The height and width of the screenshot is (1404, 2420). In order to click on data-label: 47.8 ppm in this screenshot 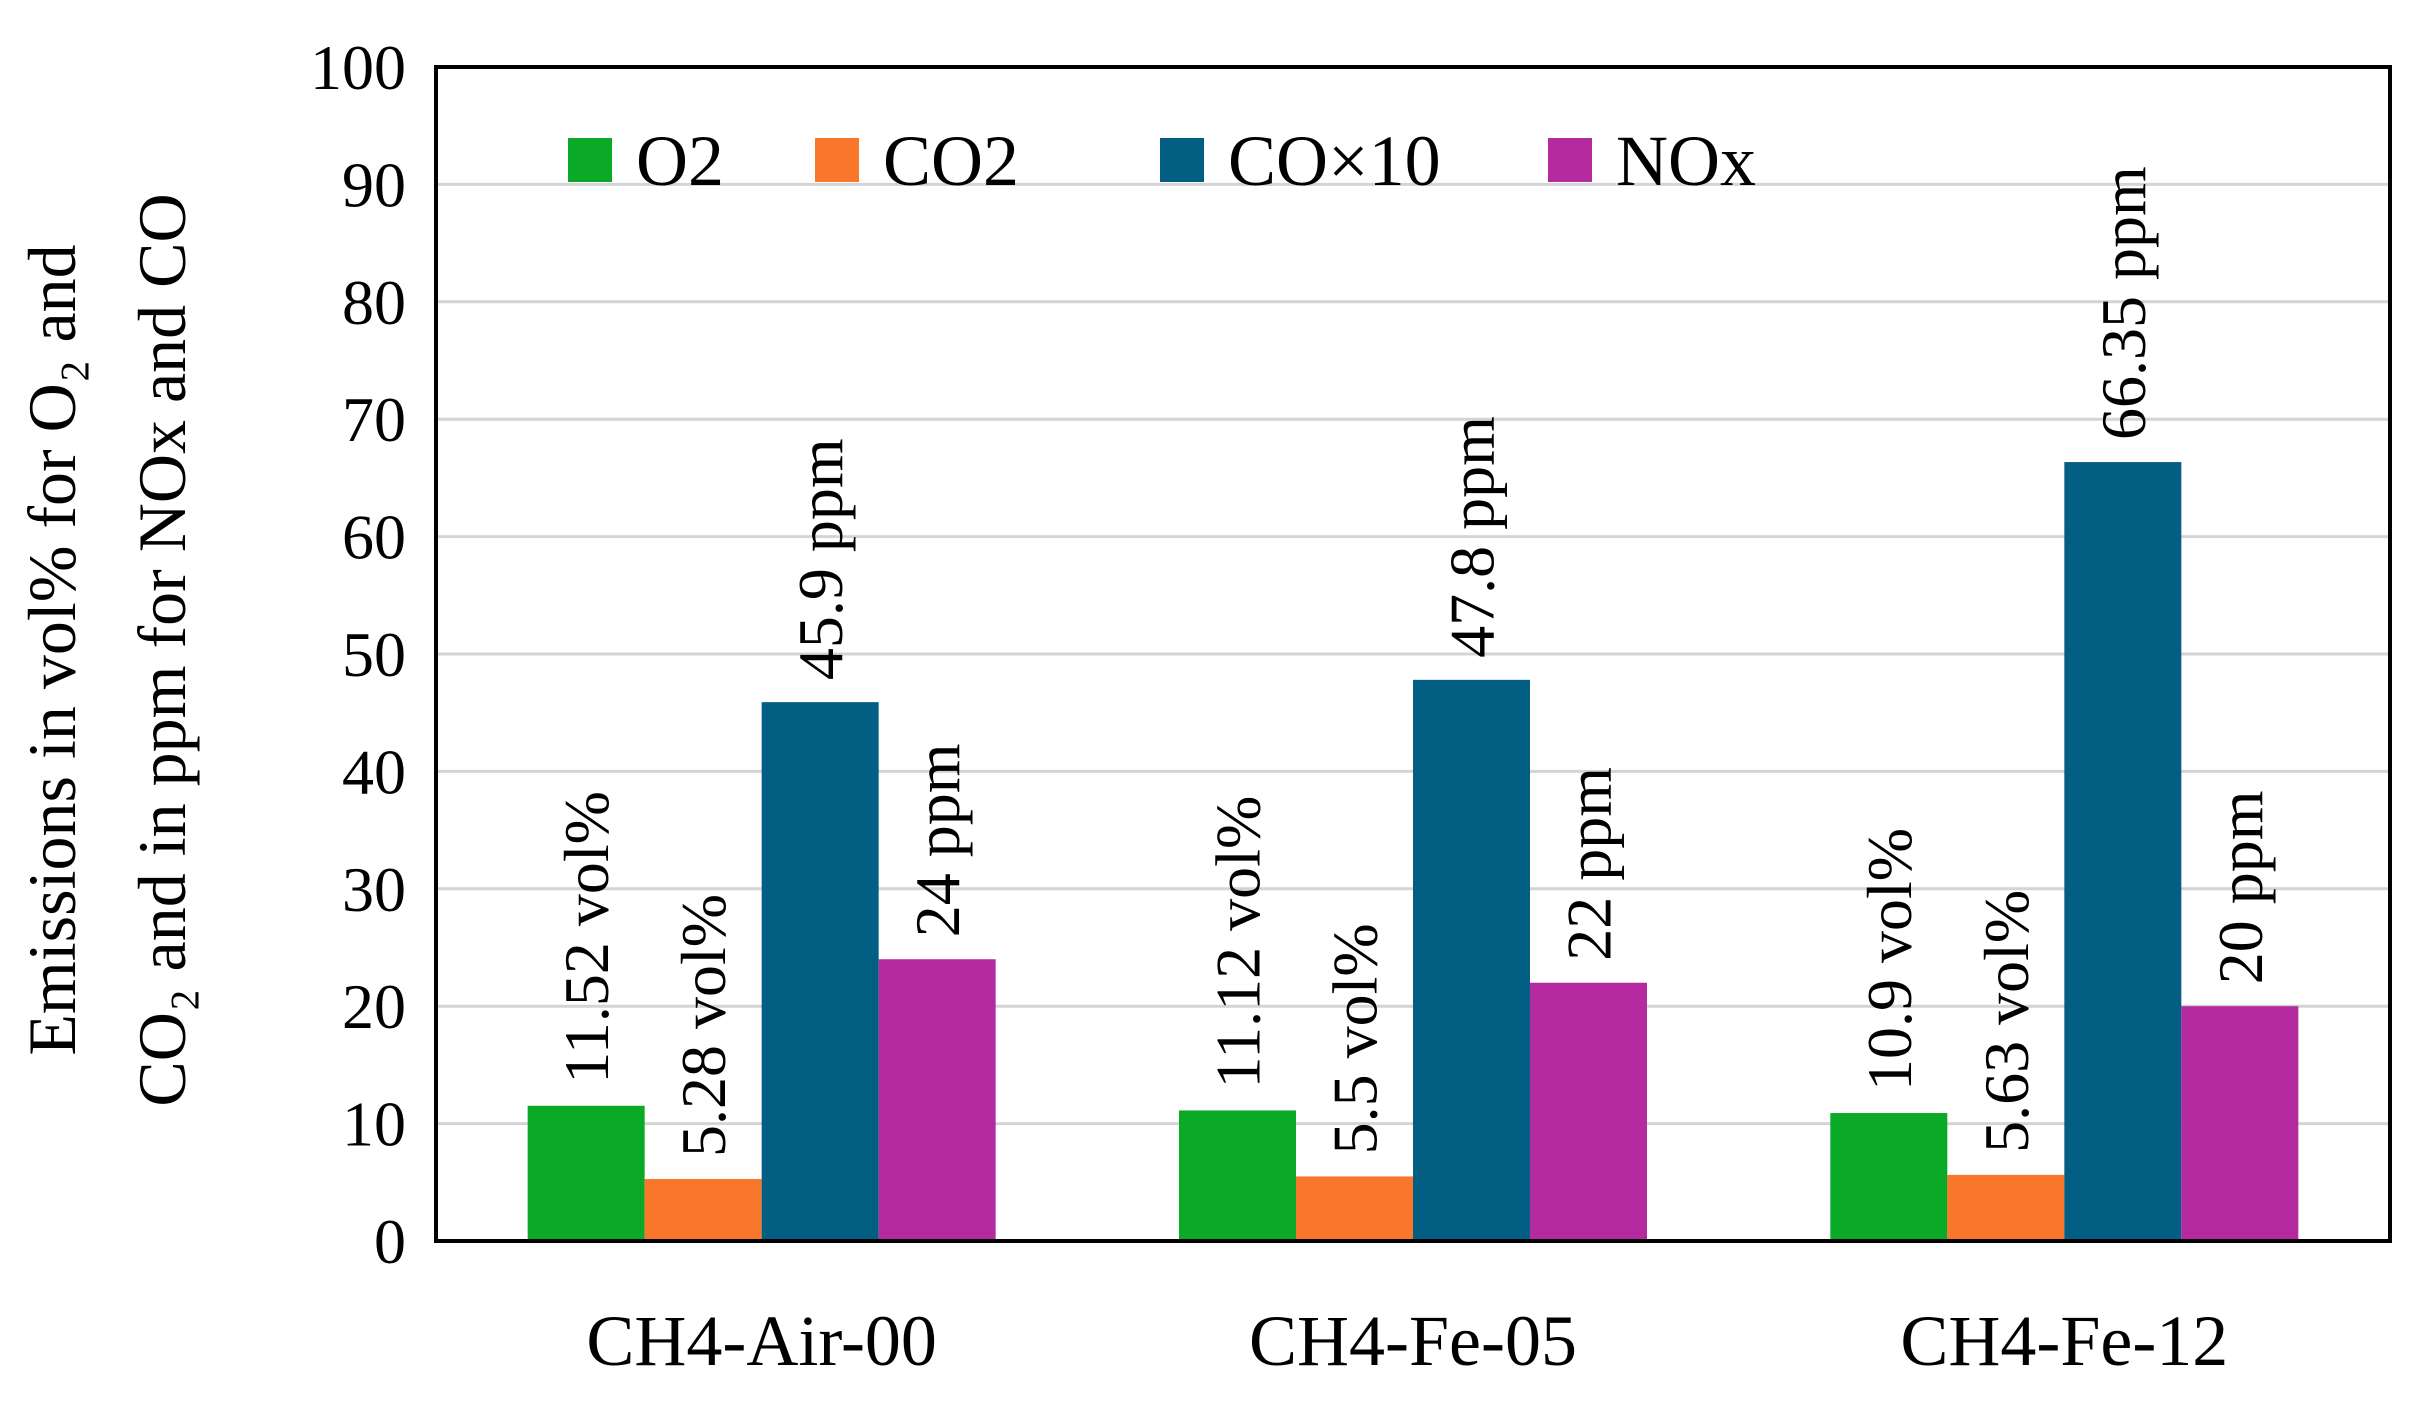, I will do `click(1472, 537)`.